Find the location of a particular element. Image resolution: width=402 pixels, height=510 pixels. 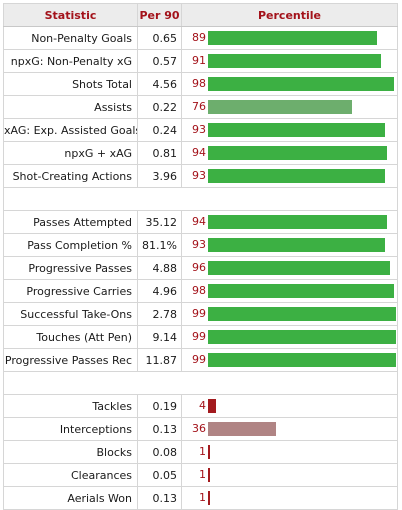

percentile-cell: 96 is located at coordinates (289, 268).